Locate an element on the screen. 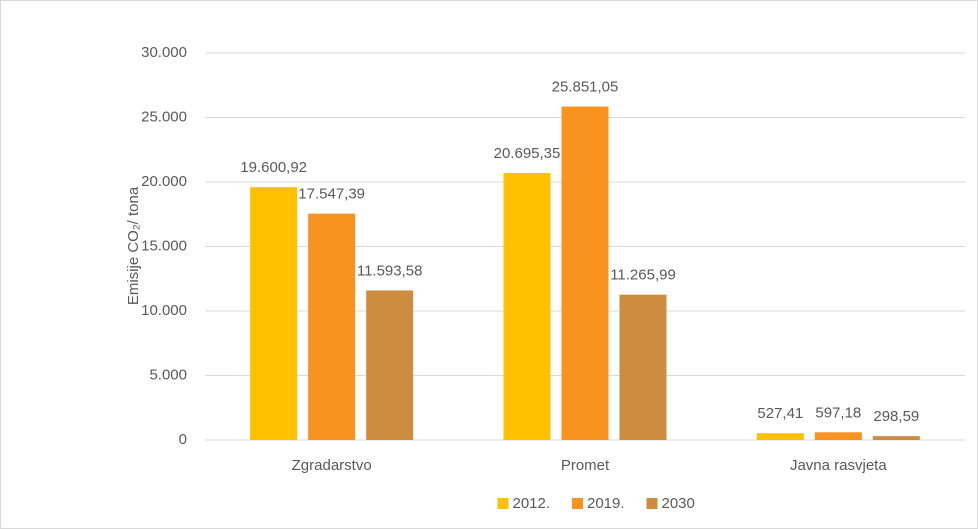 Image resolution: width=978 pixels, height=529 pixels. legend-label: 2019. is located at coordinates (606, 503).